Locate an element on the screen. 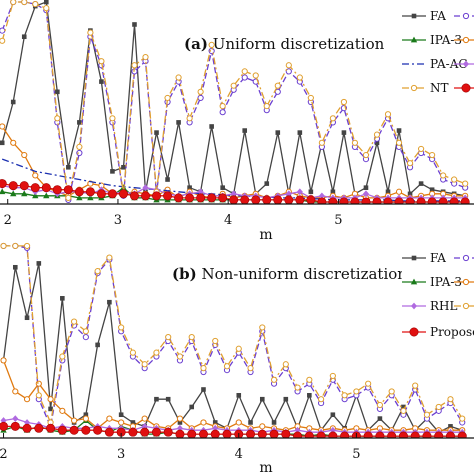  legend-entry-lam is located at coordinates (464, 282).